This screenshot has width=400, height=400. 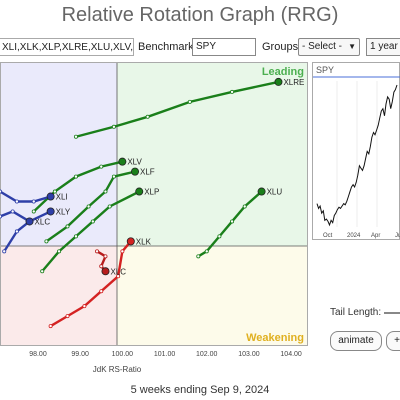 I want to click on benchmark-label: Benchmark:, so click(x=167, y=47).